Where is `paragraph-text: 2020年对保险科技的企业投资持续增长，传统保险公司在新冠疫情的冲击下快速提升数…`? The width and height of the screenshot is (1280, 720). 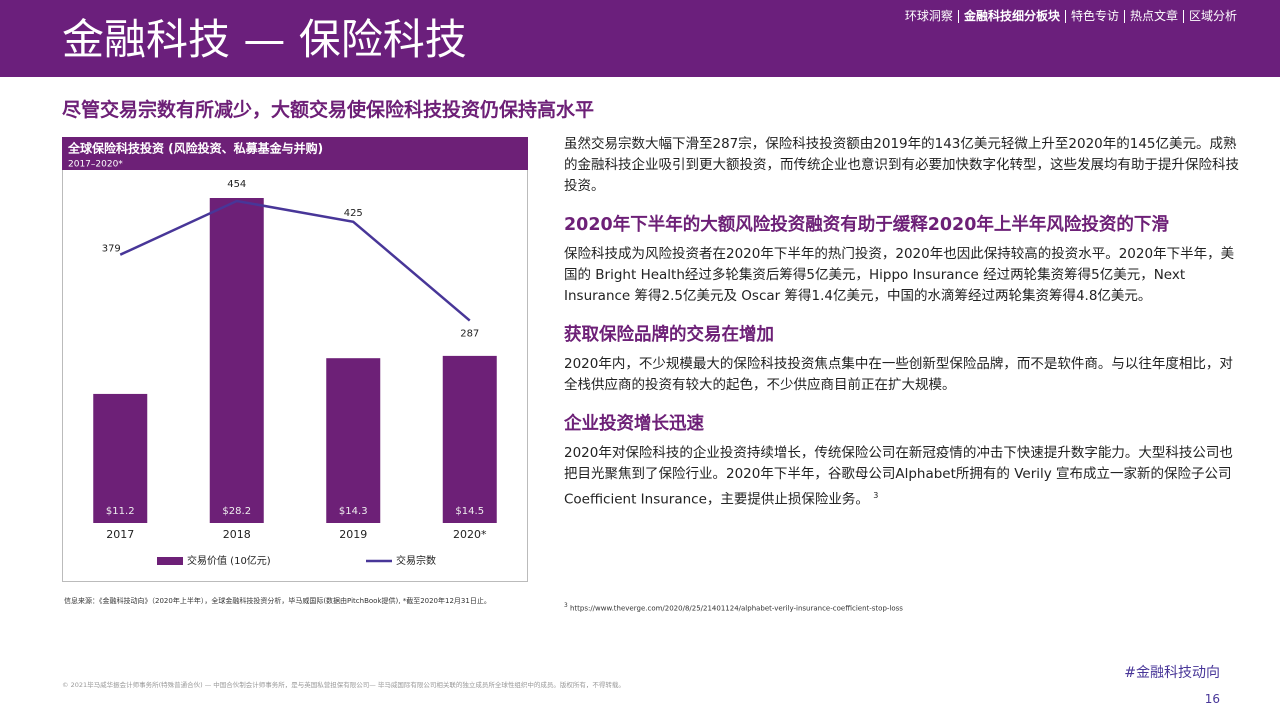 paragraph-text: 2020年对保险科技的企业投资持续增长，传统保险公司在新冠疫情的冲击下快速提升数… is located at coordinates (898, 476).